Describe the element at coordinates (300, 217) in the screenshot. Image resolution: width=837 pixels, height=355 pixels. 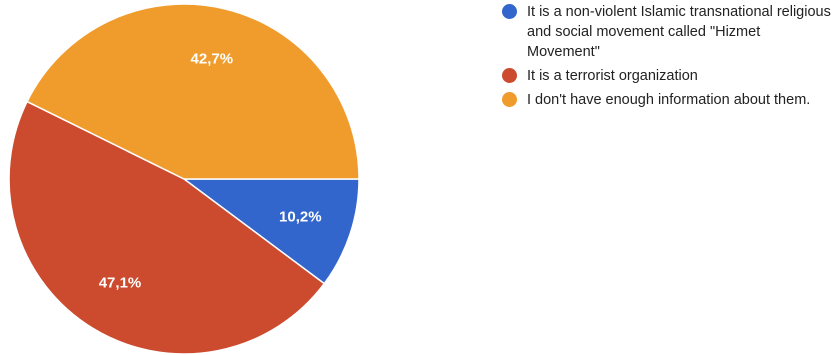
I see `pie-slice-label-0: 10,2%` at that location.